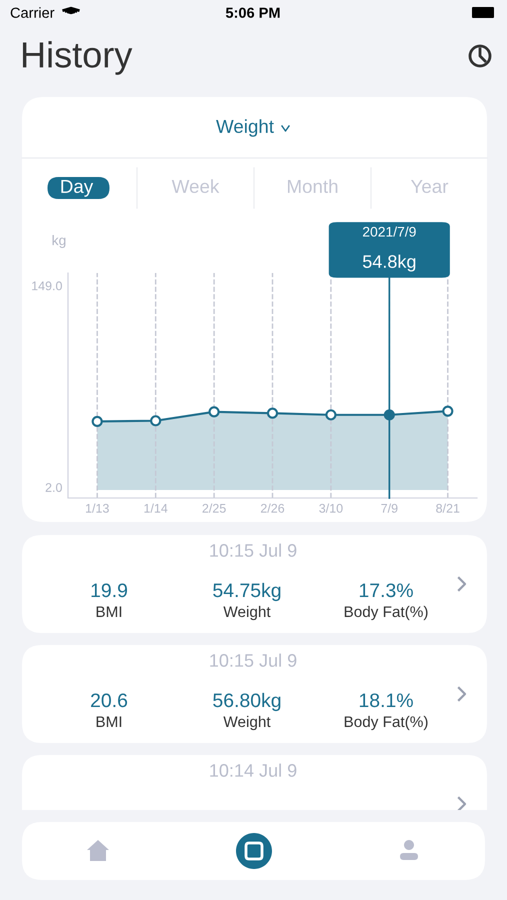  Describe the element at coordinates (253, 13) in the screenshot. I see `text: 5:06 PM` at that location.